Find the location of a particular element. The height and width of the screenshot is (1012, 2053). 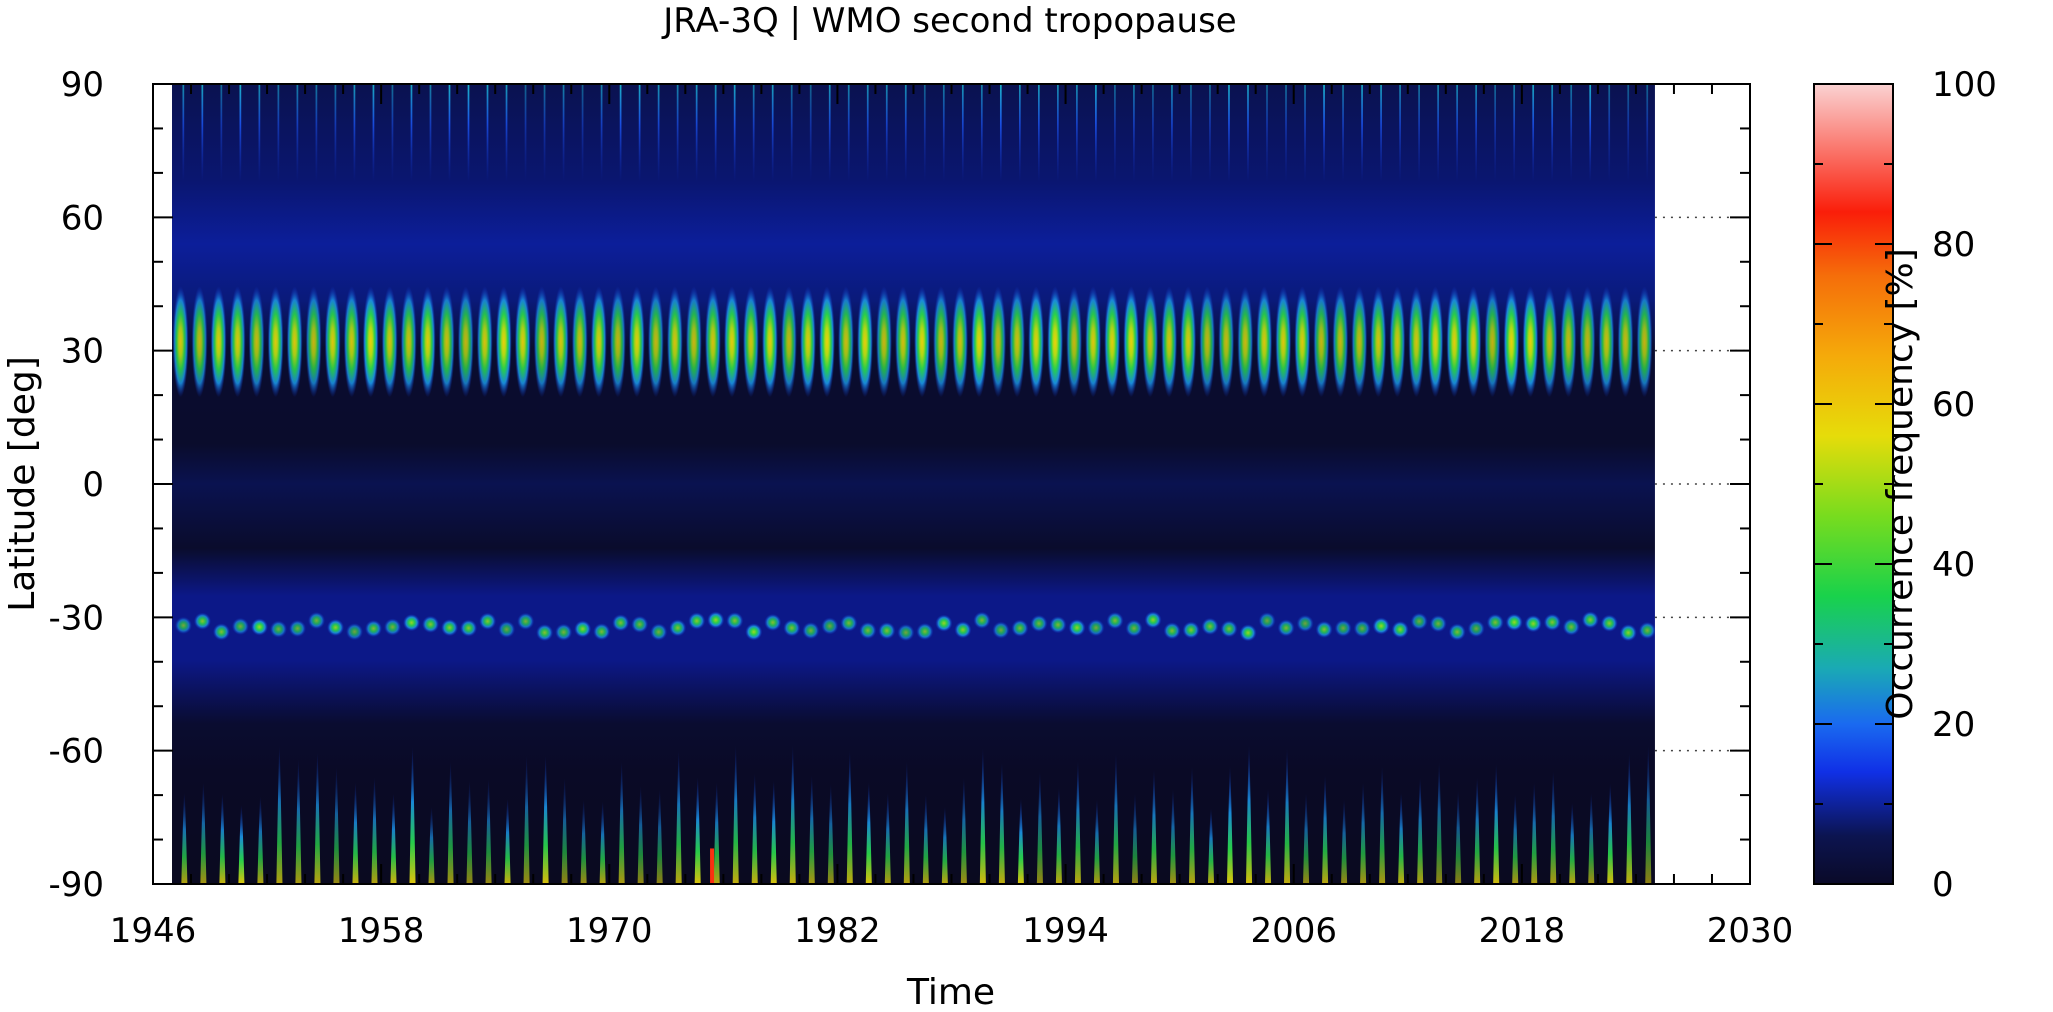

colorbar-tick-label: 20 is located at coordinates (1953, 725).